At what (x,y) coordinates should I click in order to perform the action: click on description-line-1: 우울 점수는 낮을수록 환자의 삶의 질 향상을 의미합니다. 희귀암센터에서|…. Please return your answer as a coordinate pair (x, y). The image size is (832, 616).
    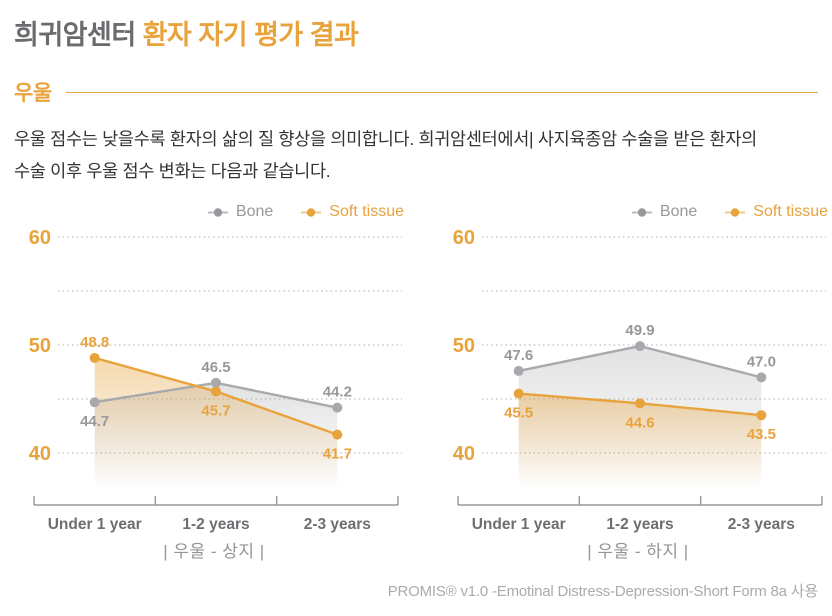
    Looking at the image, I should click on (385, 139).